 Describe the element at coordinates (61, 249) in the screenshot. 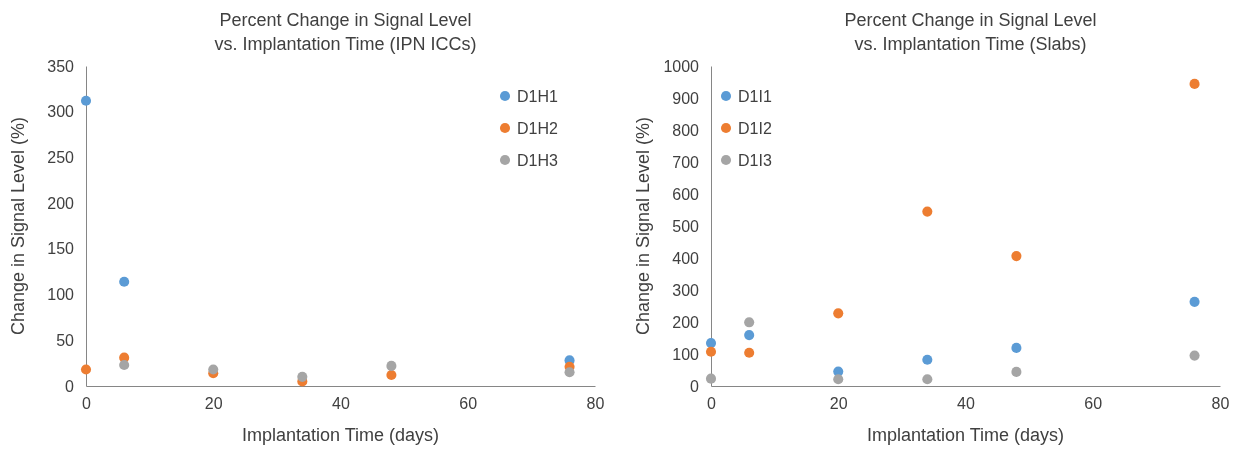

I see `y-tick-label: 150` at that location.